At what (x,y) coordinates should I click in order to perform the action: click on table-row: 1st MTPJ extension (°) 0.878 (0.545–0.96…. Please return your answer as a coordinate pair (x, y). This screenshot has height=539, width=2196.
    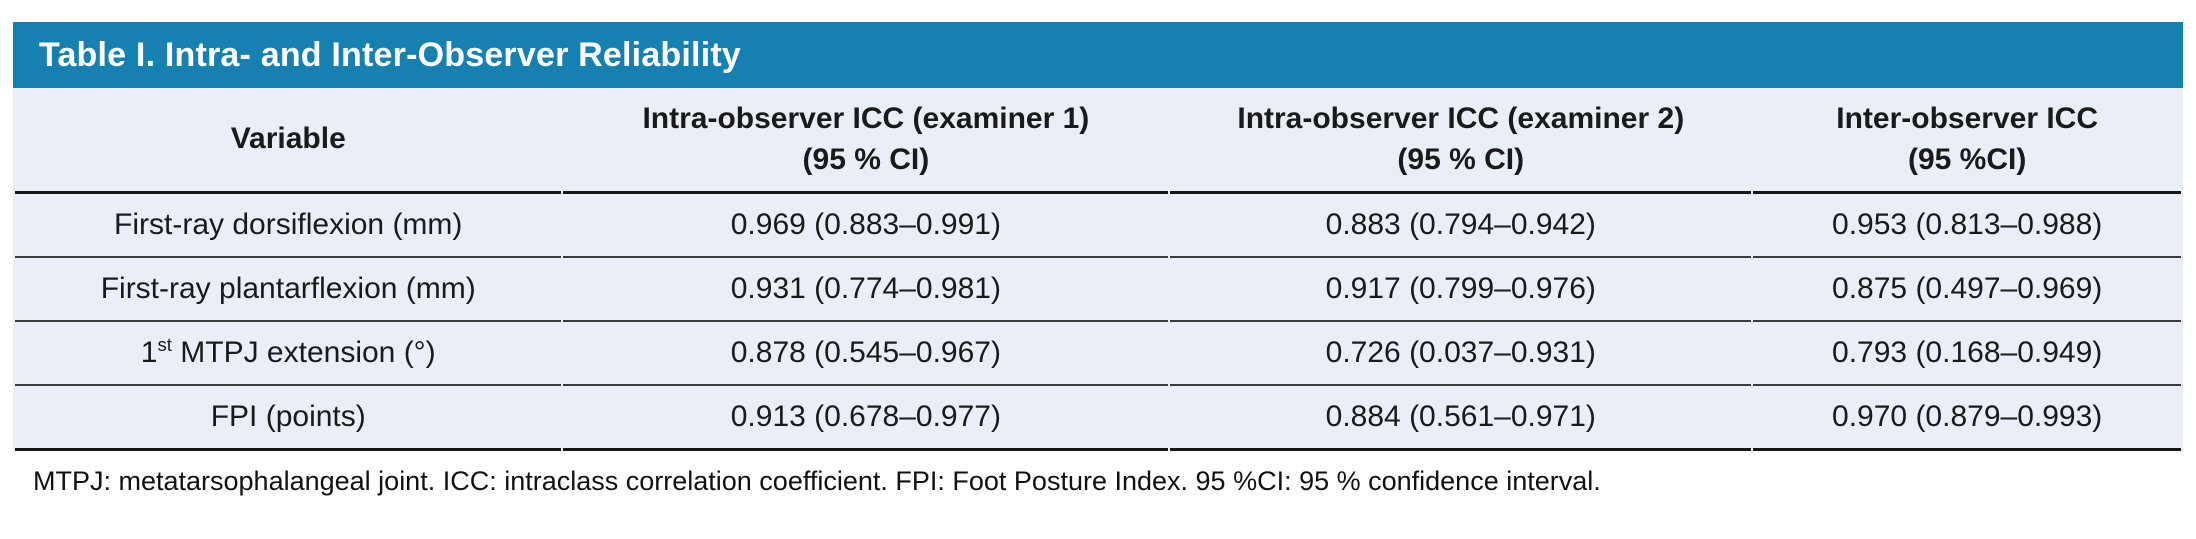
    Looking at the image, I should click on (1098, 354).